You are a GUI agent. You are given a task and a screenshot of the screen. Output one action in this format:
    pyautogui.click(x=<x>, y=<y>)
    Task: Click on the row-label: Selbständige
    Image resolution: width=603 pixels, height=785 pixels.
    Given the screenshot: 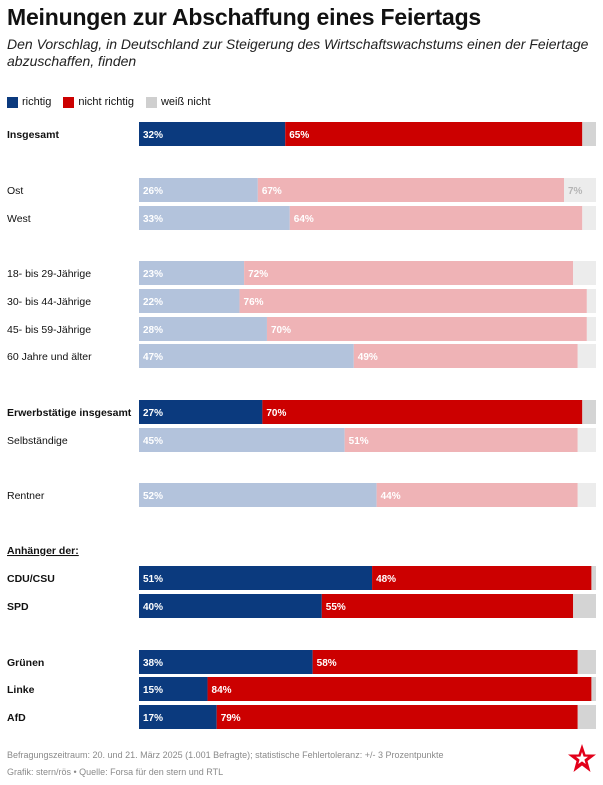 What is the action you would take?
    pyautogui.click(x=37, y=441)
    